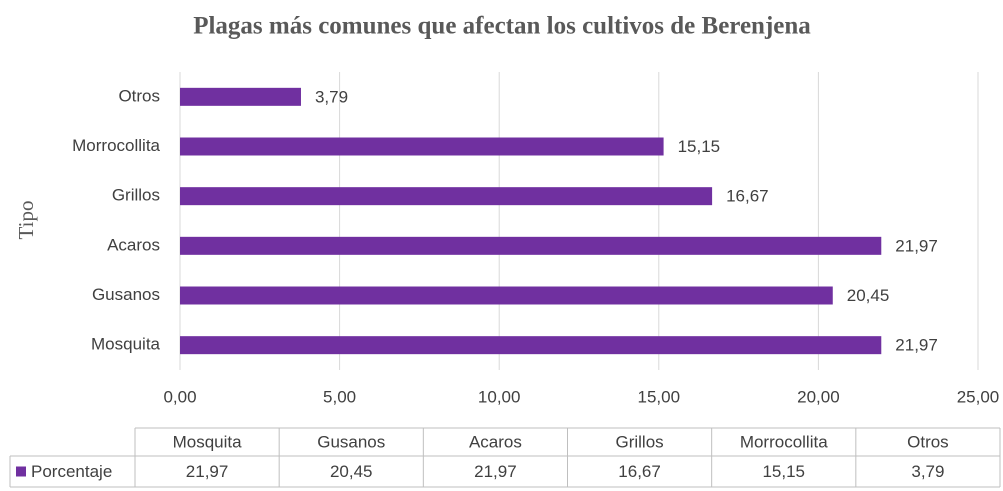 The width and height of the screenshot is (1003, 491). I want to click on table-cell: 15,15, so click(783, 471).